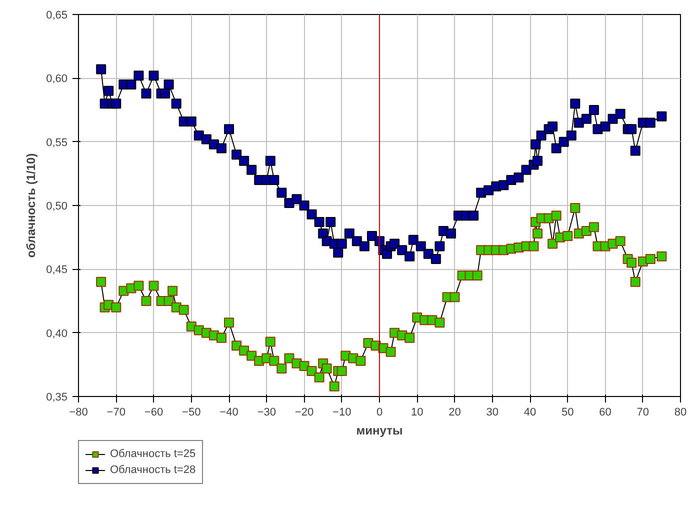 This screenshot has width=695, height=526. Describe the element at coordinates (57, 16) in the screenshot. I see `y-tick-label: 0,65` at that location.